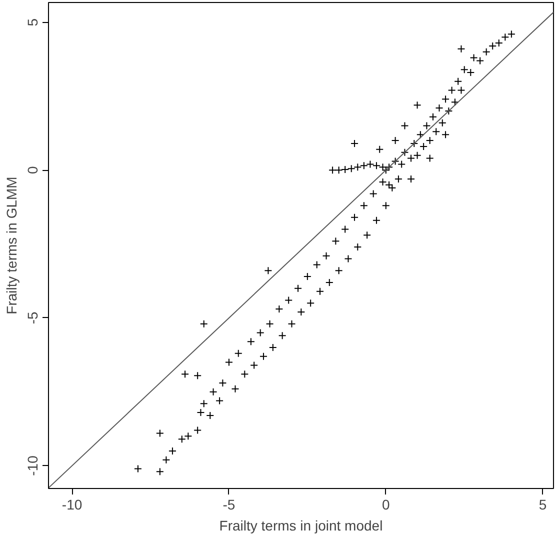 This screenshot has width=555, height=536. I want to click on x-tick-label: 0, so click(386, 504).